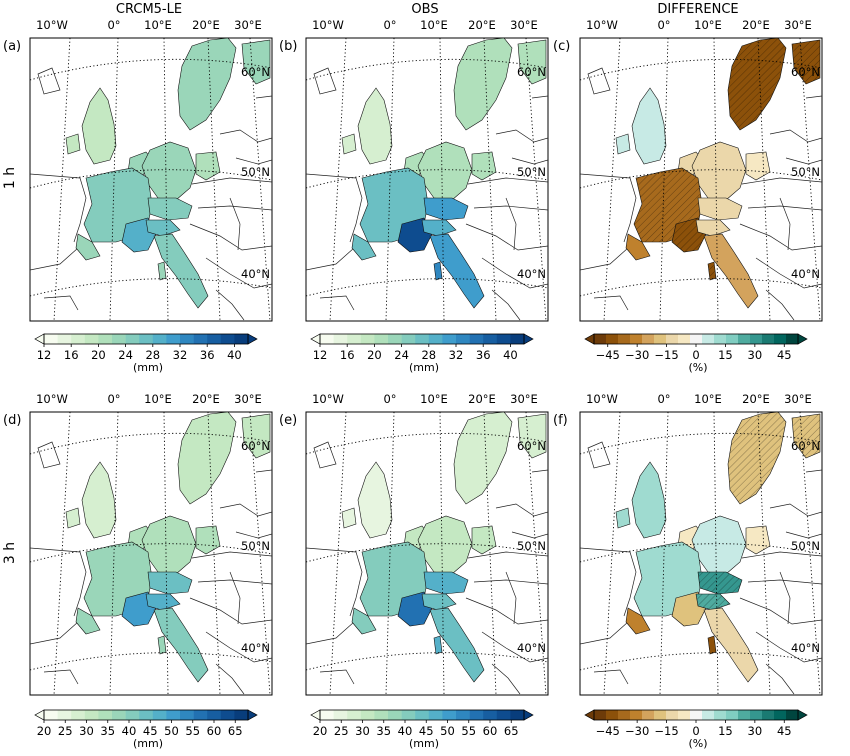 Image resolution: width=850 pixels, height=756 pixels. Describe the element at coordinates (457, 645) in the screenshot. I see `map-region-italy` at that location.